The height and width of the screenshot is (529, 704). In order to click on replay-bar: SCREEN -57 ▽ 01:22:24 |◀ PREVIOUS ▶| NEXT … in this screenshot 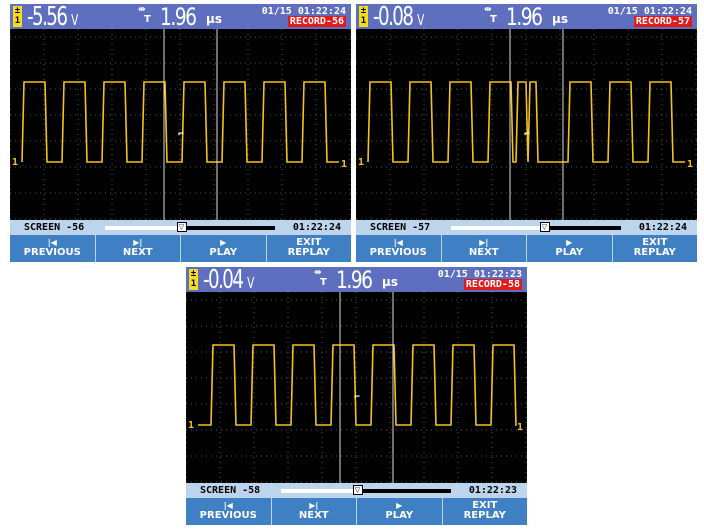, I will do `click(526, 241)`.